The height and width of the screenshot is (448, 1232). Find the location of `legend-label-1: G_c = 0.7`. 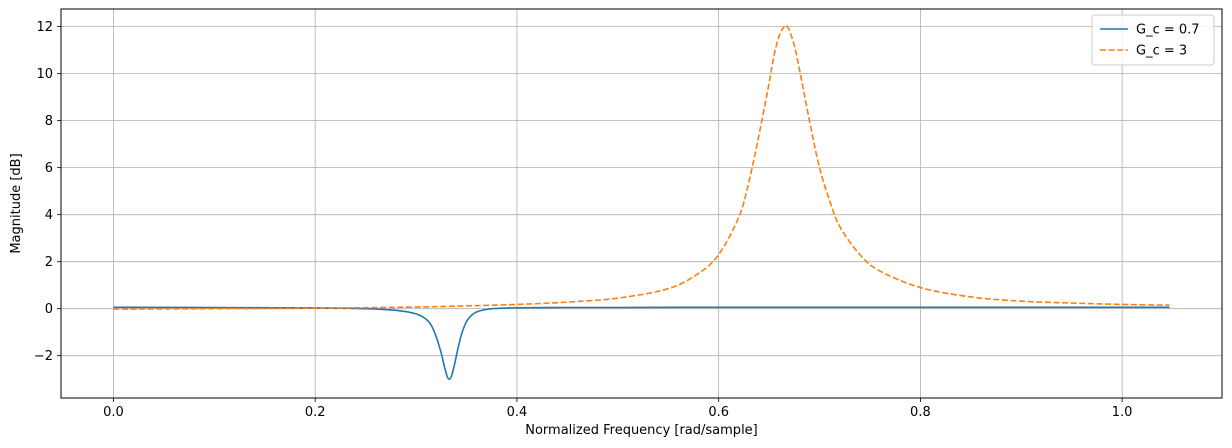

legend-label-1: G_c = 0.7 is located at coordinates (1168, 30).